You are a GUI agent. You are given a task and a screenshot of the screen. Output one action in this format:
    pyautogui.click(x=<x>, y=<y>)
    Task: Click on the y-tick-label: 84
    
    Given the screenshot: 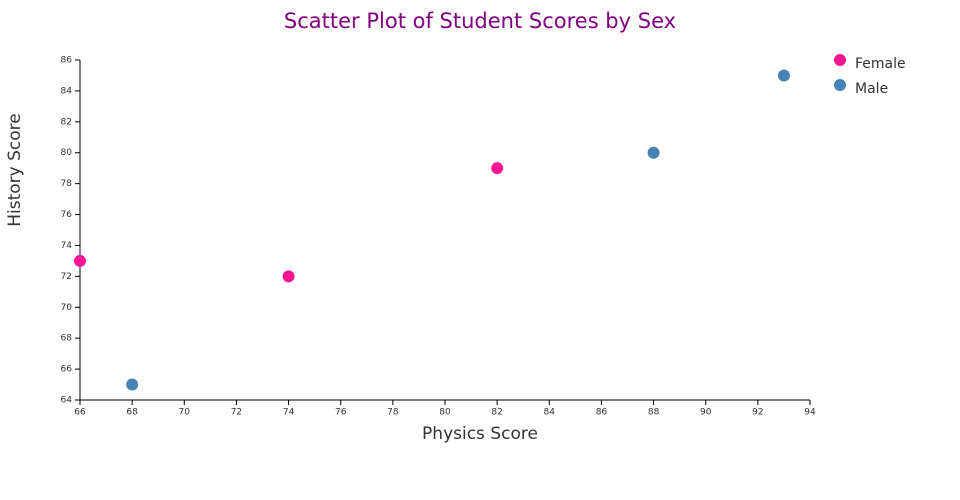 What is the action you would take?
    pyautogui.click(x=67, y=91)
    